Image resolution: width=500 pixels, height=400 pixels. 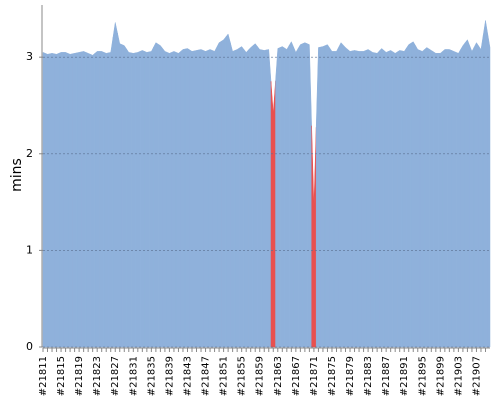 I want to click on x-tick-label: #21819, so click(x=79, y=376).